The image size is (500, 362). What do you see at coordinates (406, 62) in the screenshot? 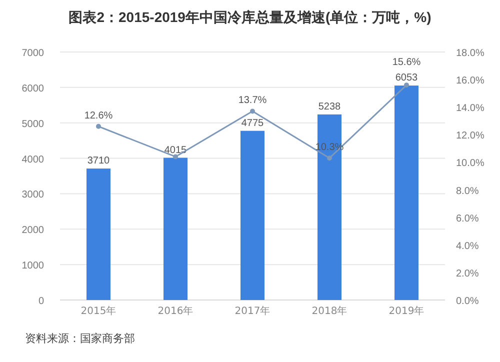
I see `data-label: 15.6%` at bounding box center [406, 62].